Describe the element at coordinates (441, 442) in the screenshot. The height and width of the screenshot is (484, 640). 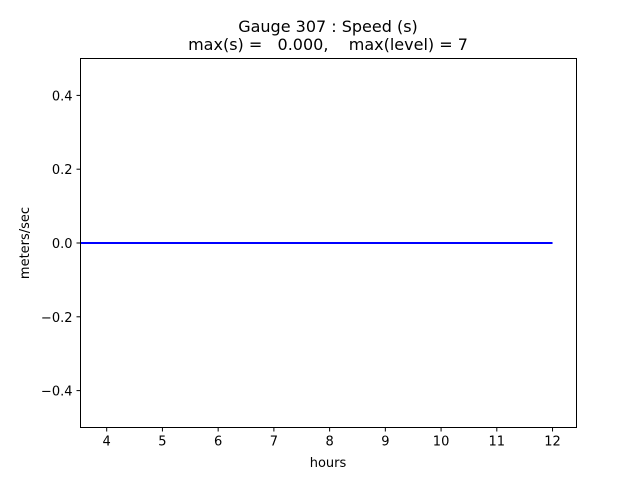
I see `x-tick-label: 10` at that location.